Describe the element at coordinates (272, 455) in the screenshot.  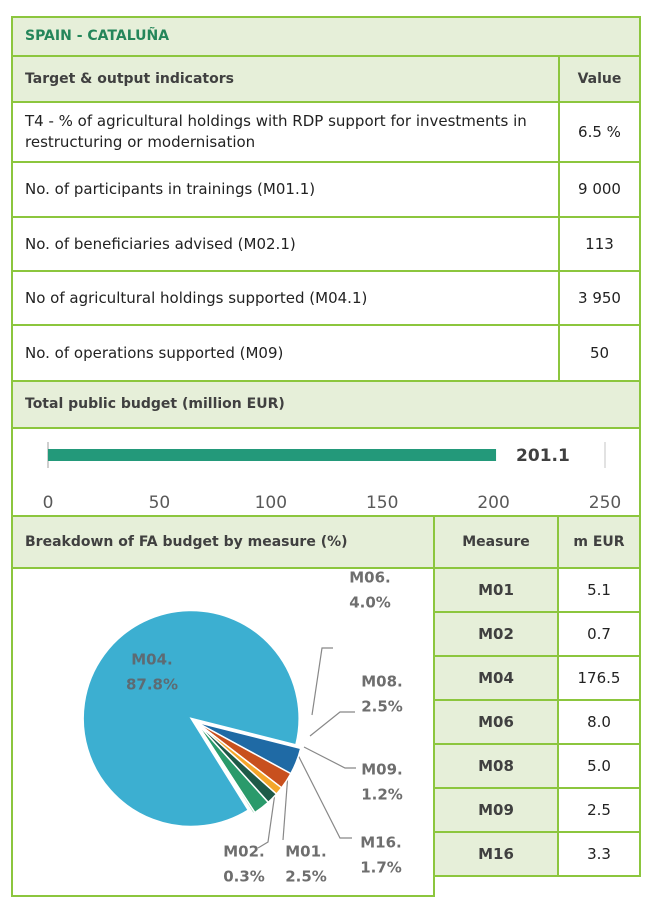
I see `bar` at that location.